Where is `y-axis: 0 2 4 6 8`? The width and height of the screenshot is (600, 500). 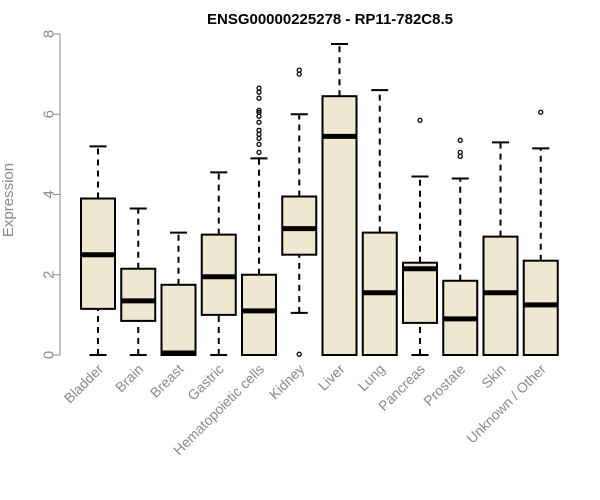 y-axis: 0 2 4 6 8 is located at coordinates (51, 194).